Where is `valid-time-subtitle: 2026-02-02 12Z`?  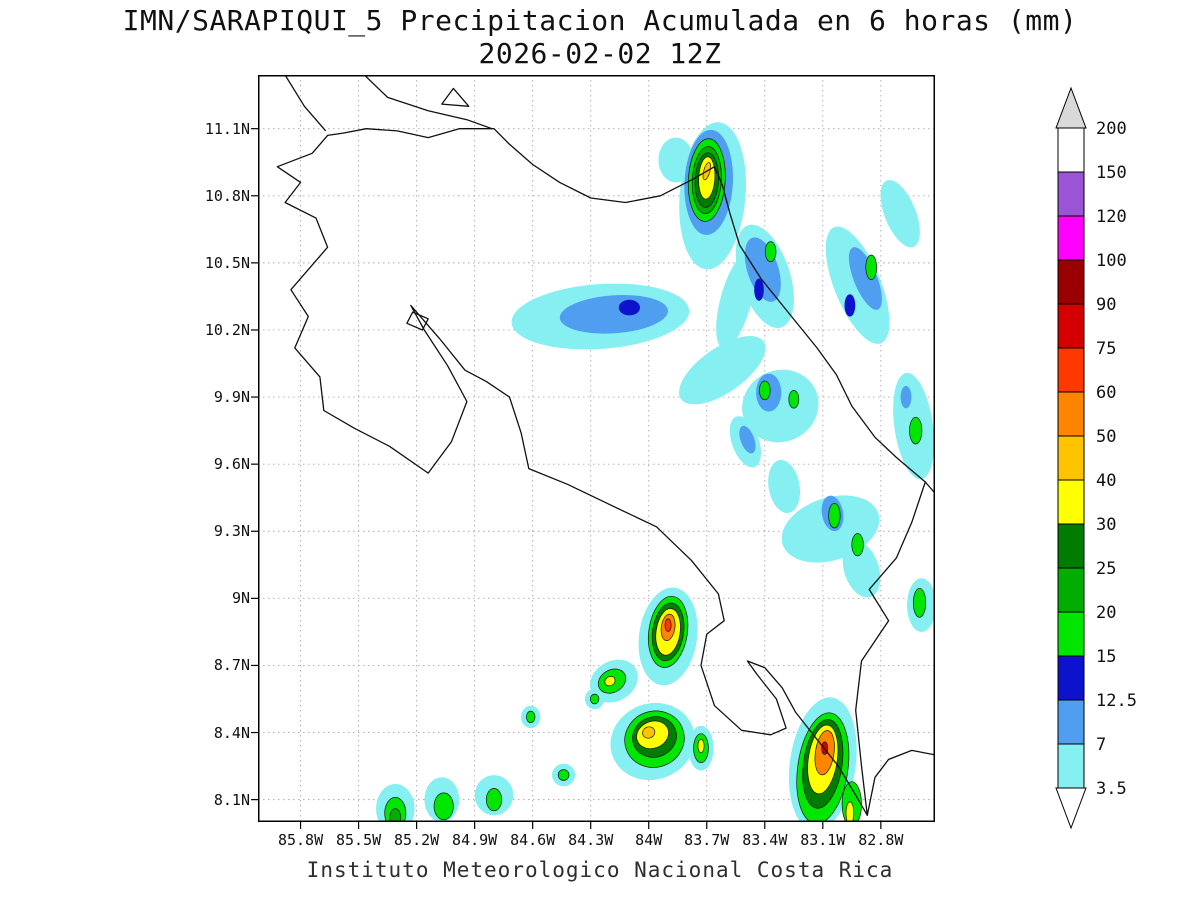 valid-time-subtitle: 2026-02-02 12Z is located at coordinates (600, 53).